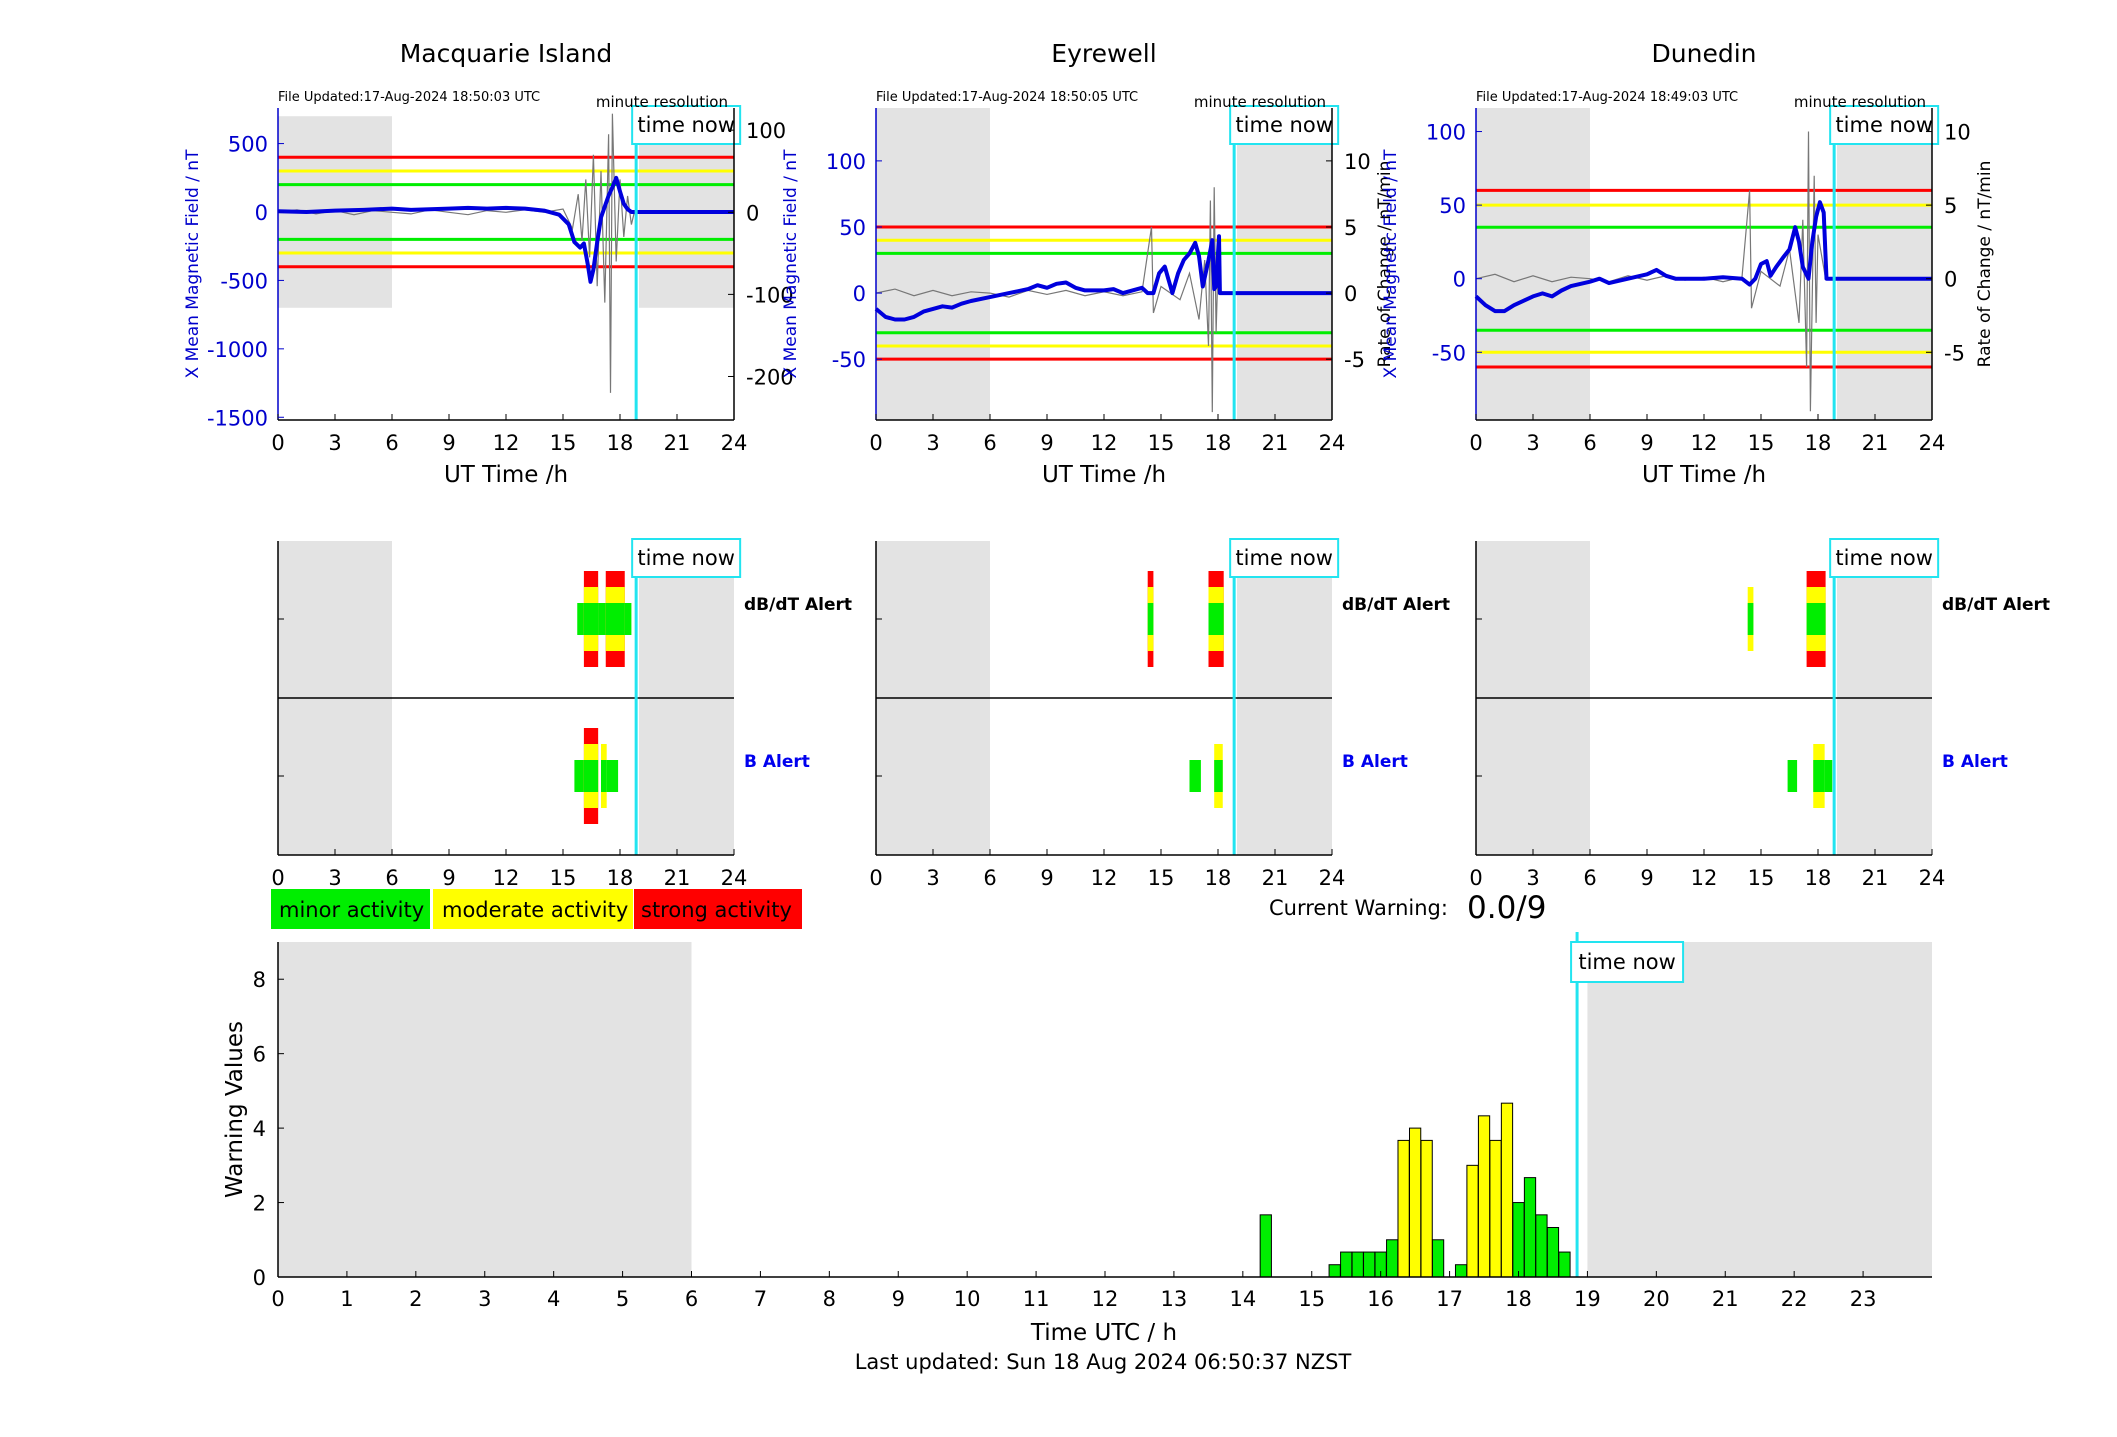 Image resolution: width=2117 pixels, height=1437 pixels. Describe the element at coordinates (1174, 1299) in the screenshot. I see `x-tick-label: 13` at that location.